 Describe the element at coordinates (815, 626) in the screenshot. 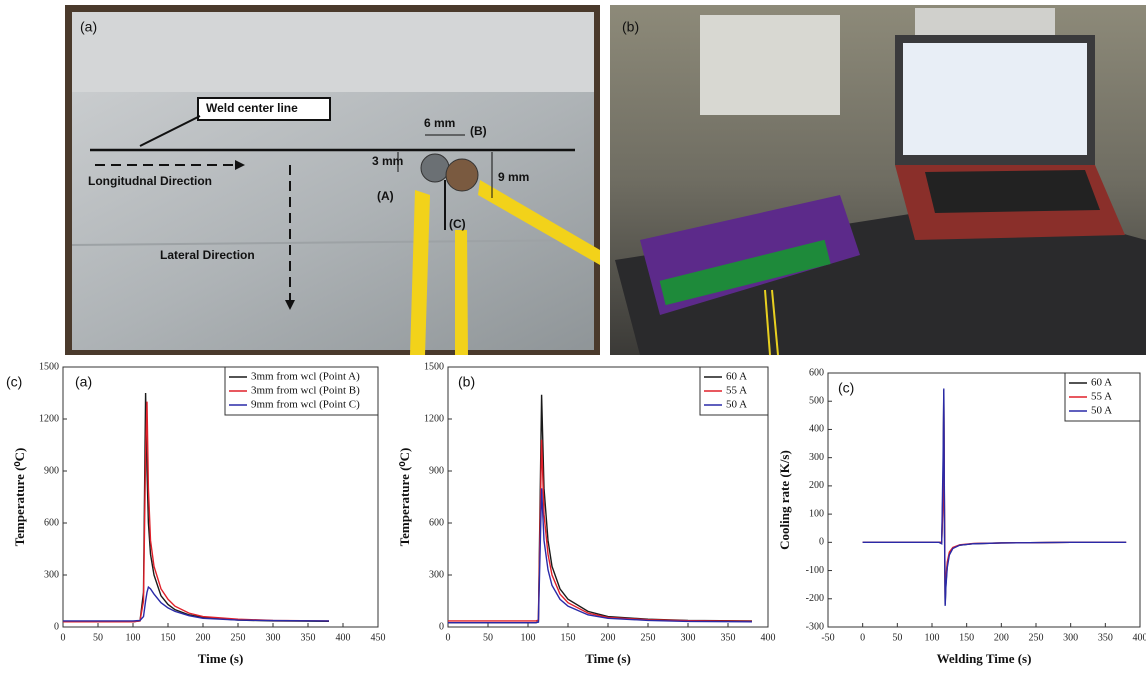

I see `y-tick-label: -300` at that location.